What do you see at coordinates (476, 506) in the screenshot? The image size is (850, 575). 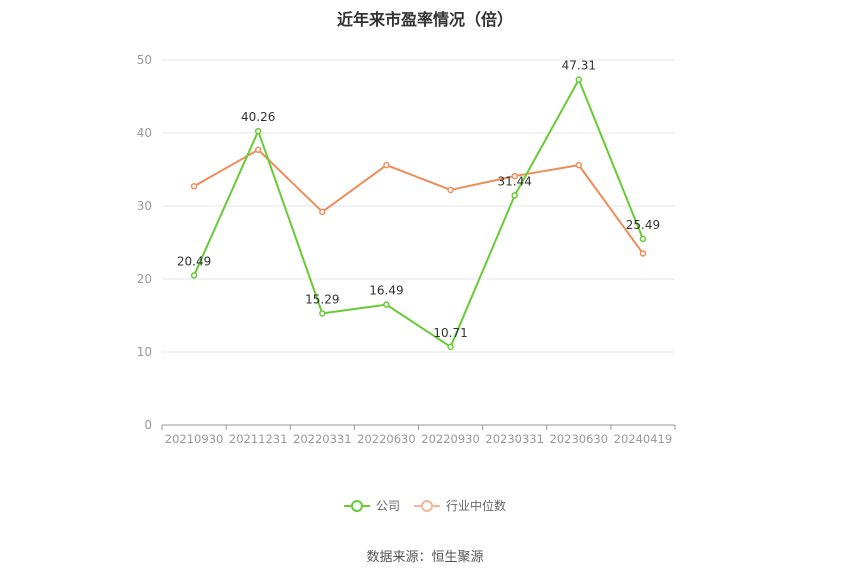 I see `legend-industry-label: 行业中位数` at bounding box center [476, 506].